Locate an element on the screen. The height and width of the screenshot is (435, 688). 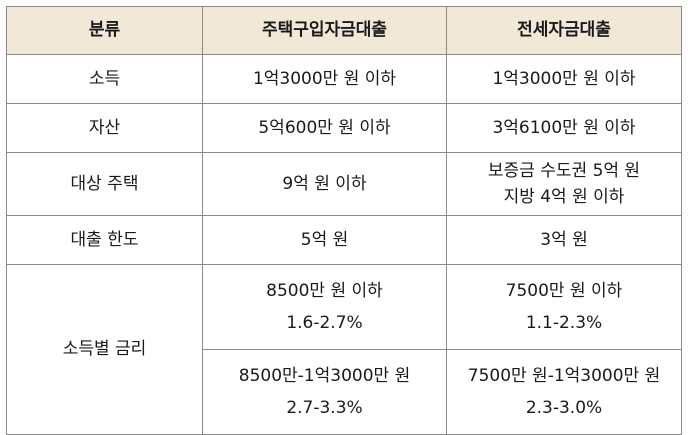
table-row-loan-limit: 대출 한도 5억 원 3억 원 is located at coordinates (344, 240).